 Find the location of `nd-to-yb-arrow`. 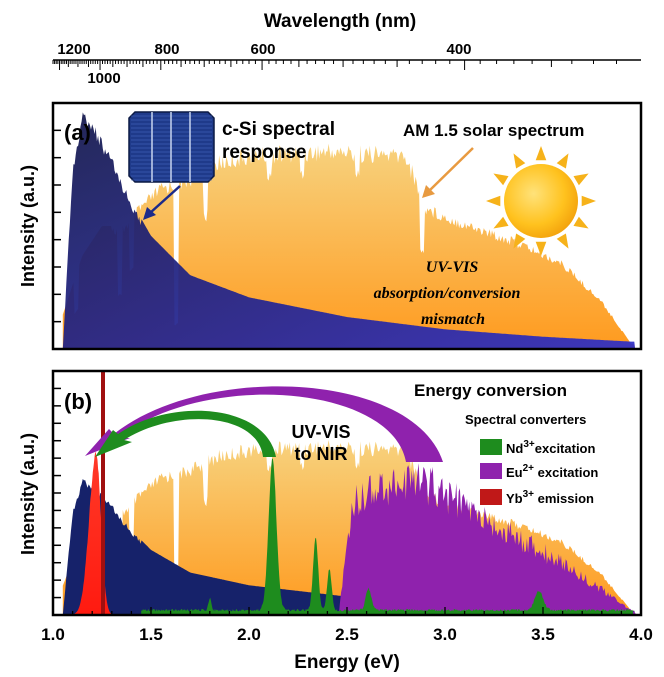

nd-to-yb-arrow is located at coordinates (185, 433).